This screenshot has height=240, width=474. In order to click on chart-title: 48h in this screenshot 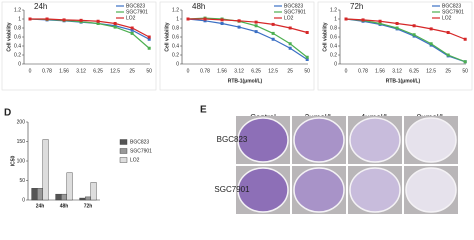, I will do `click(198, 6)`.